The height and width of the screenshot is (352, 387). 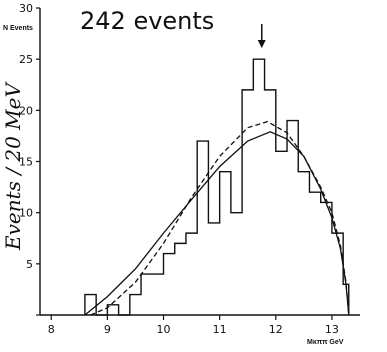 I want to click on arrow-head, so click(x=261, y=44).